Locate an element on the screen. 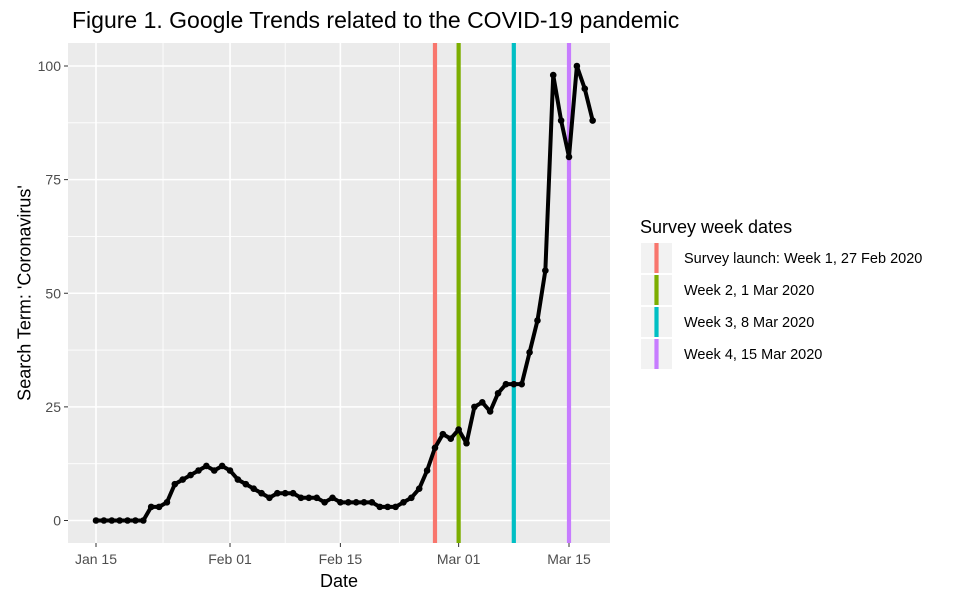 Image resolution: width=974 pixels, height=602 pixels. legend-label: Week 2, 1 Mar 2020 is located at coordinates (749, 291).